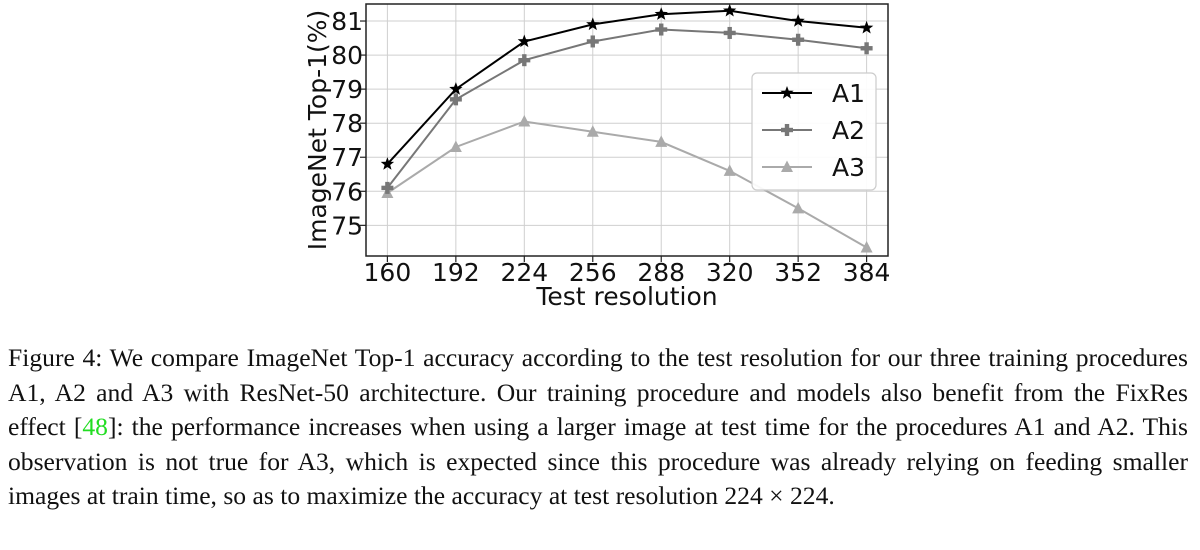  What do you see at coordinates (626, 296) in the screenshot?
I see `x-axis-label: Test resolution` at bounding box center [626, 296].